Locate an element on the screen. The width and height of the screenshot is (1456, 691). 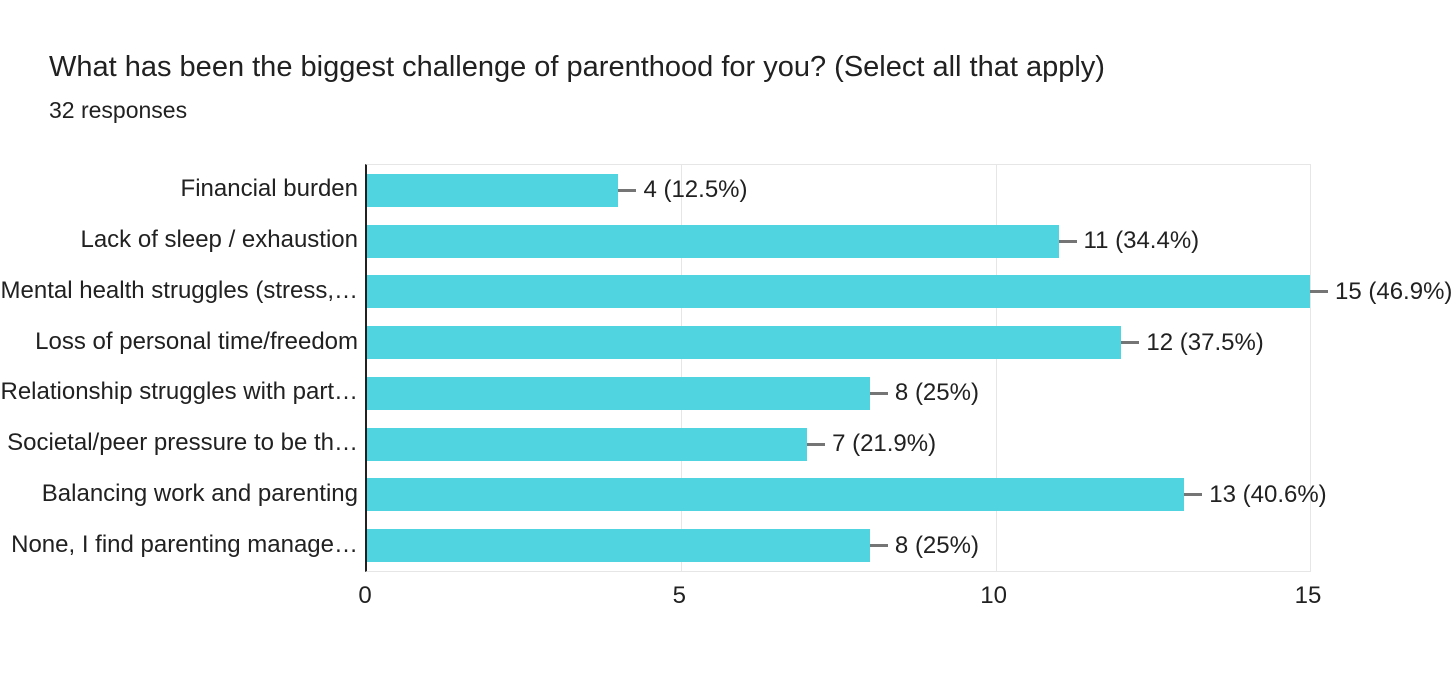
x-tick-label-10: 10 is located at coordinates (994, 595).